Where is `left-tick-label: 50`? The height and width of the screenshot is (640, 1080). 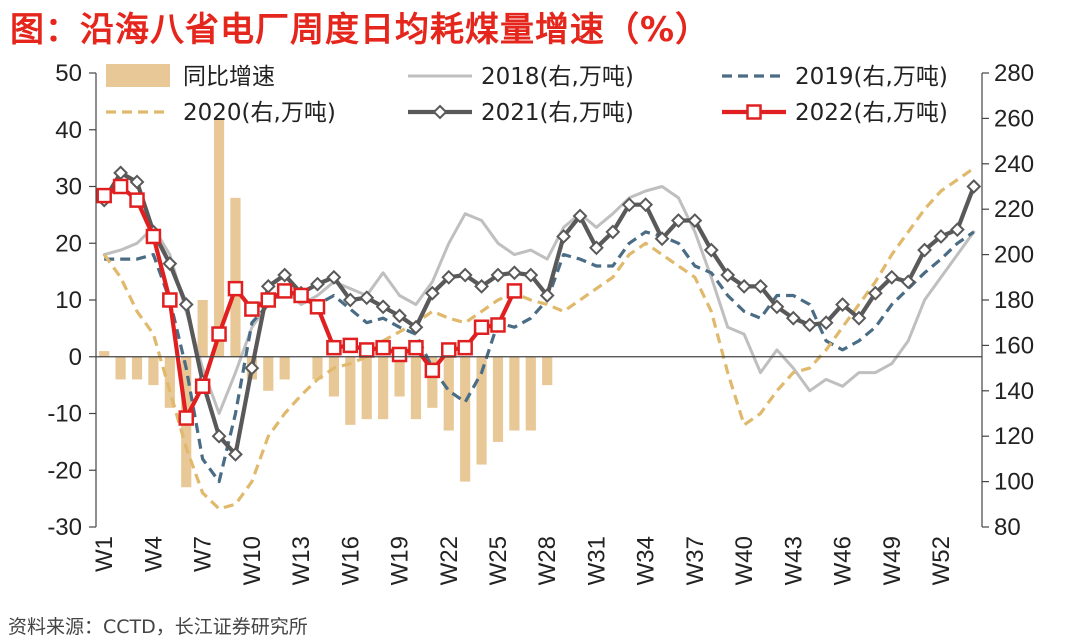 left-tick-label: 50 is located at coordinates (68, 73).